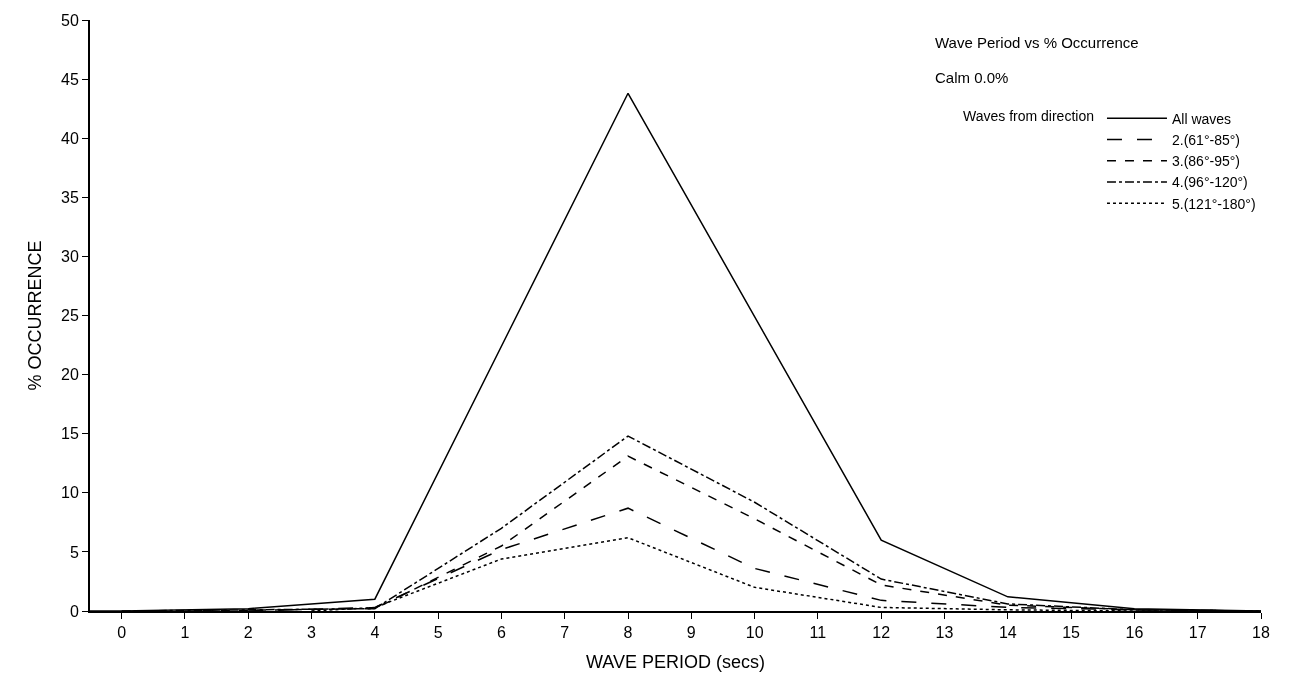  What do you see at coordinates (122, 633) in the screenshot?
I see `x-tick-label: 0` at bounding box center [122, 633].